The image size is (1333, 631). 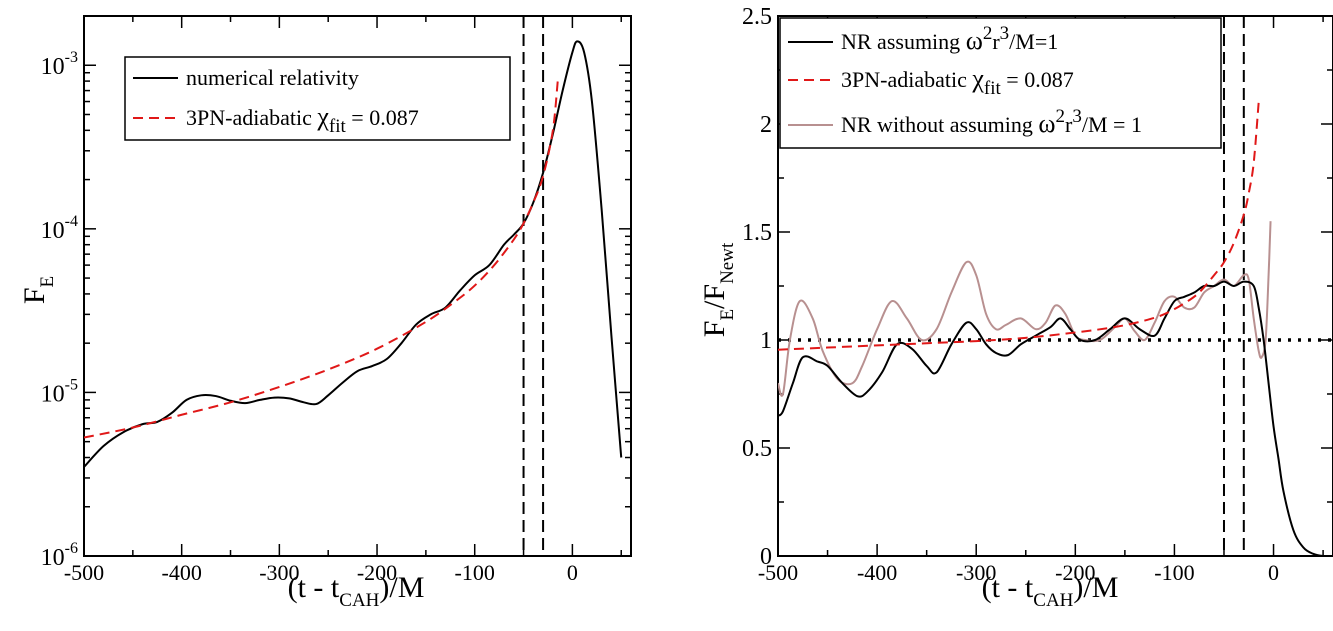 What do you see at coordinates (59, 228) in the screenshot?
I see `y-tick-label: 10⁻⁴` at bounding box center [59, 228].